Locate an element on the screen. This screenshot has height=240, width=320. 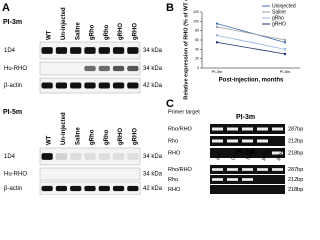
gel-title: PI-3m is located at coordinates (245, 117).